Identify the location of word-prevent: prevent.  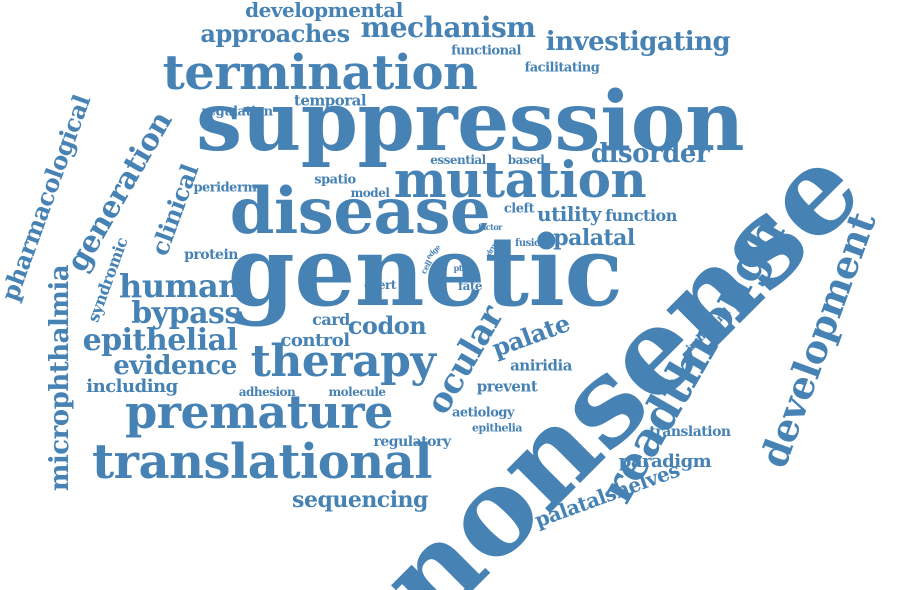
(507, 386).